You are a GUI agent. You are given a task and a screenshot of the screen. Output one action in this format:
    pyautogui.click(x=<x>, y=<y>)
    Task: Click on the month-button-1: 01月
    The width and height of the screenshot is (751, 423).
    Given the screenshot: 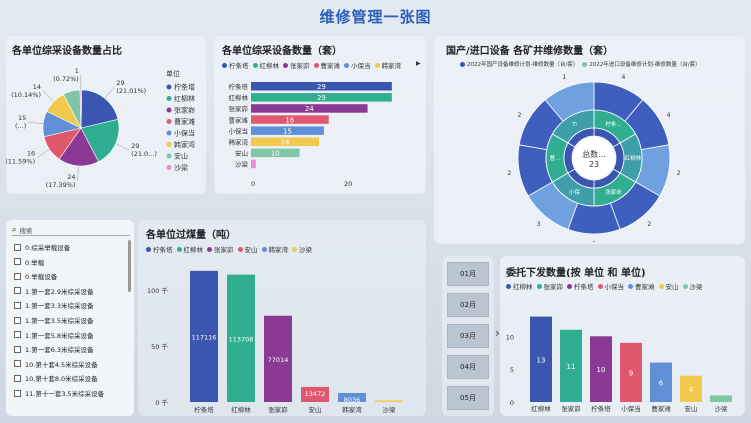 What is the action you would take?
    pyautogui.click(x=468, y=274)
    